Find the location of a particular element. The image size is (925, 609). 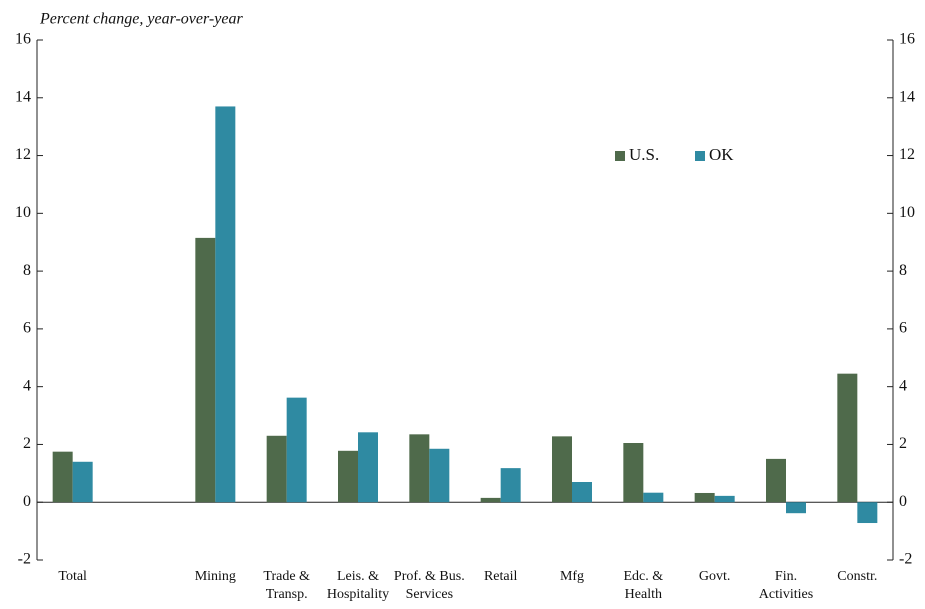

x-tick-label: Mfg is located at coordinates (572, 576).